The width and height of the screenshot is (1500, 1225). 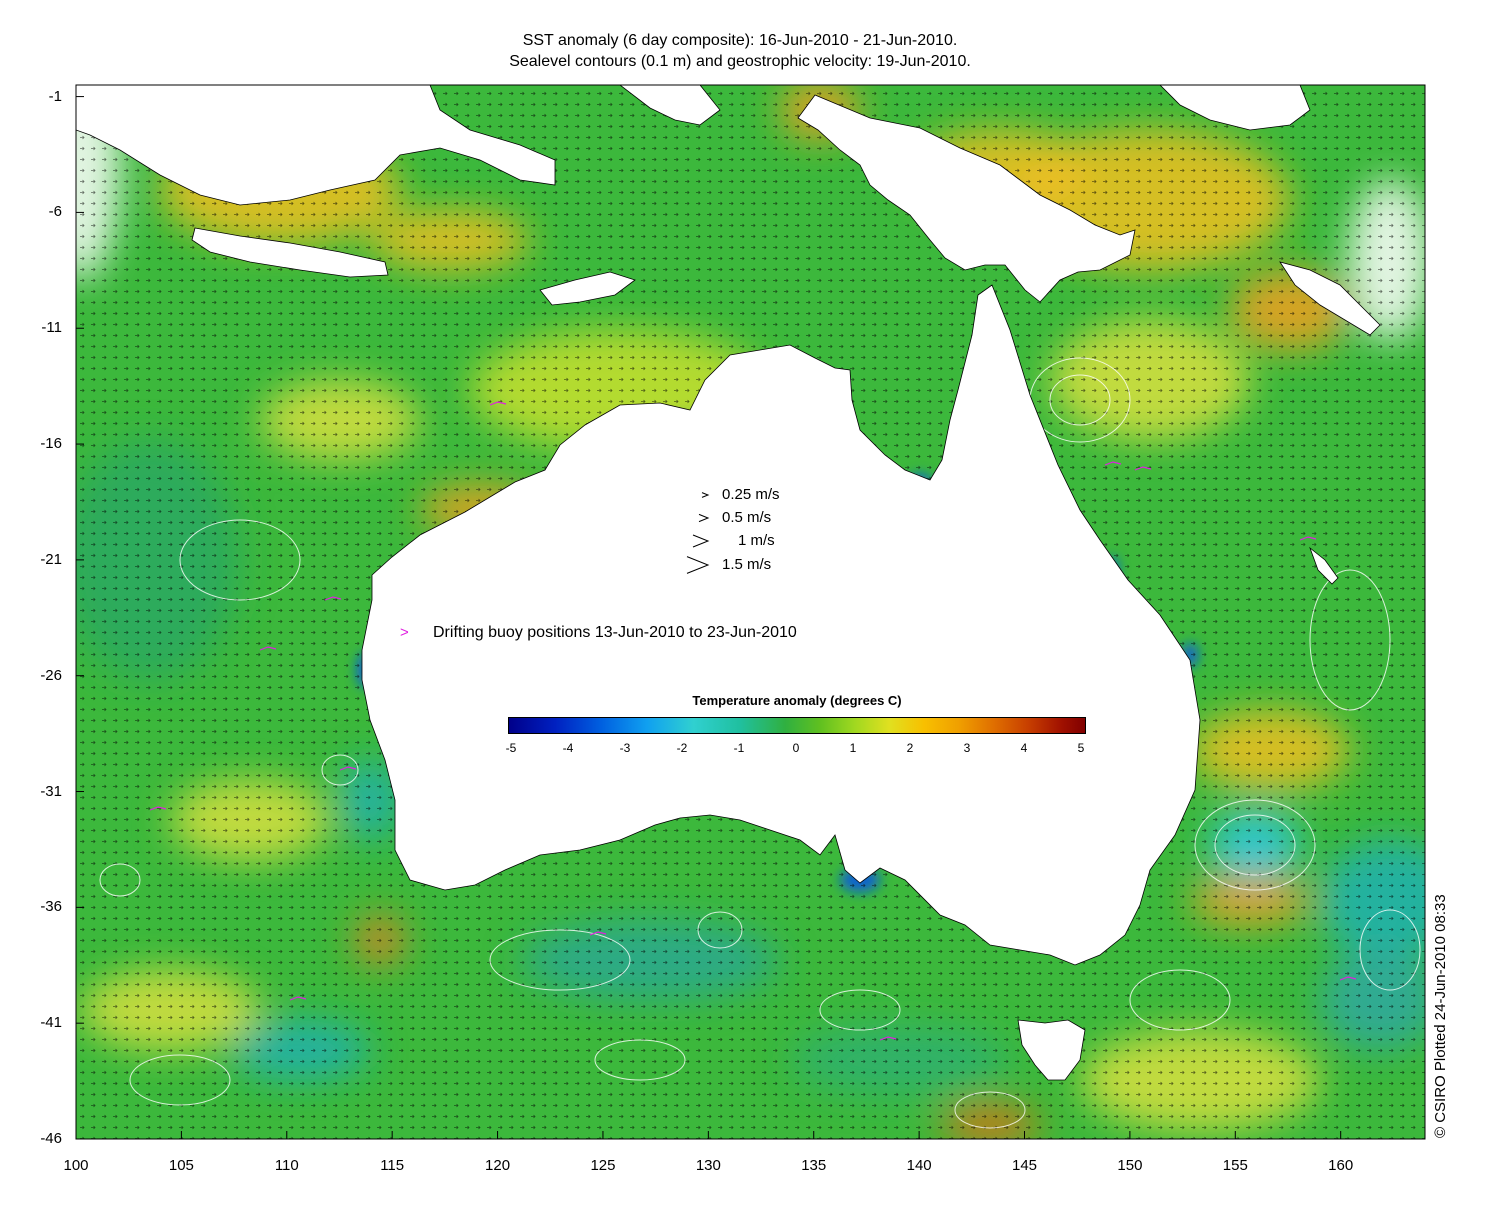 I want to click on java, so click(x=290, y=252).